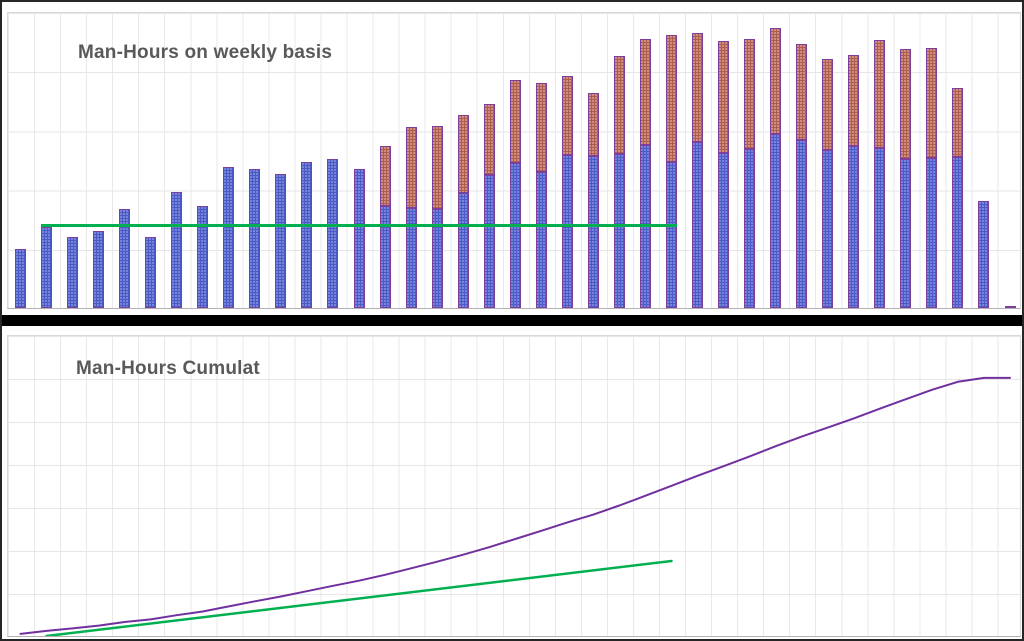 The width and height of the screenshot is (1024, 641). Describe the element at coordinates (359, 597) in the screenshot. I see `cumulative-target-line` at that location.